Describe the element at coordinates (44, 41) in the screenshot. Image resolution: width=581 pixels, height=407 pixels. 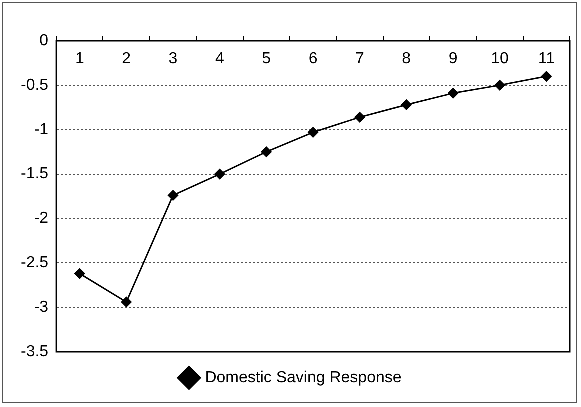
I see `y-tick-label: 0` at that location.